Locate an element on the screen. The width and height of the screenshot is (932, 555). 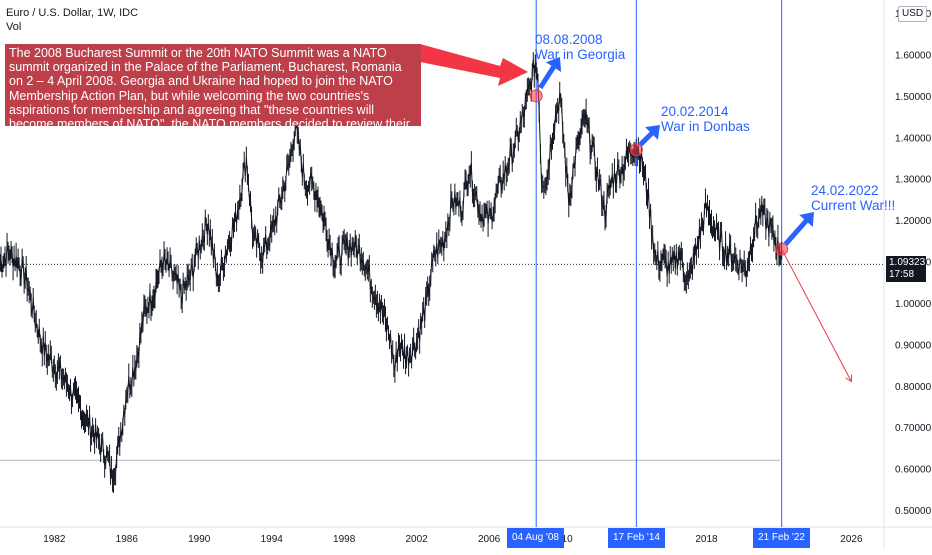
currency-button: USD is located at coordinates (913, 14).